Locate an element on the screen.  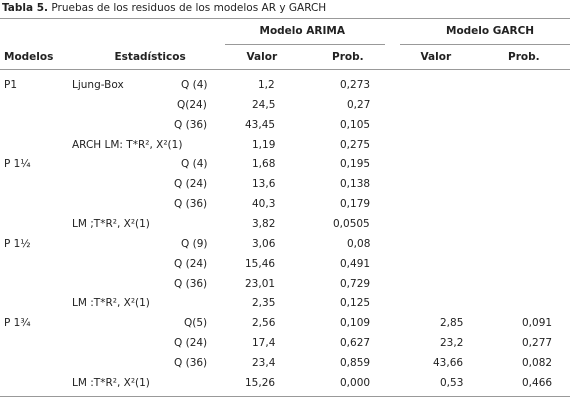
arima-cell: 0,859 is located at coordinates (355, 362).